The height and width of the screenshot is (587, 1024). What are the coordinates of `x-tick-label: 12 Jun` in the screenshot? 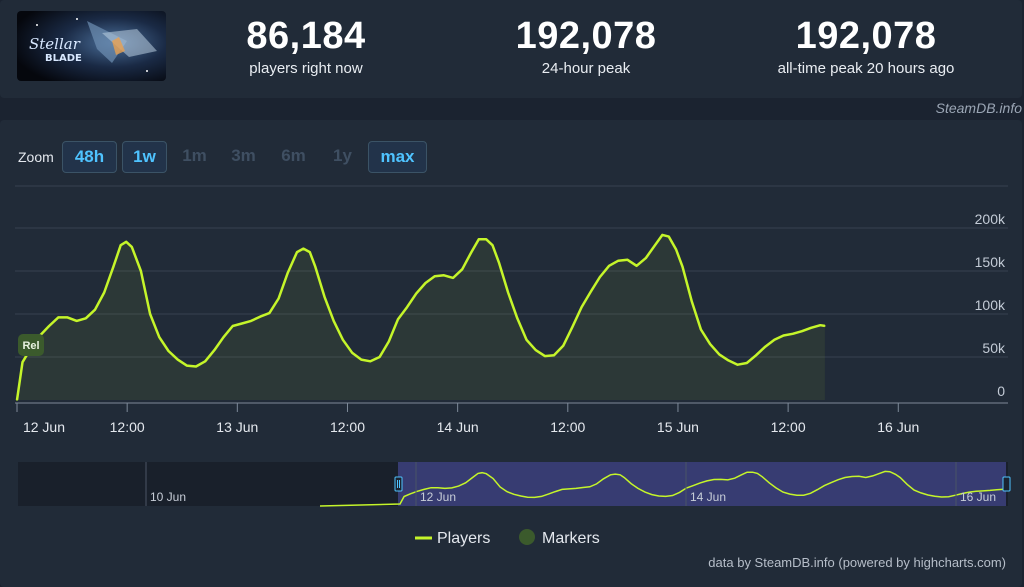 It's located at (44, 427).